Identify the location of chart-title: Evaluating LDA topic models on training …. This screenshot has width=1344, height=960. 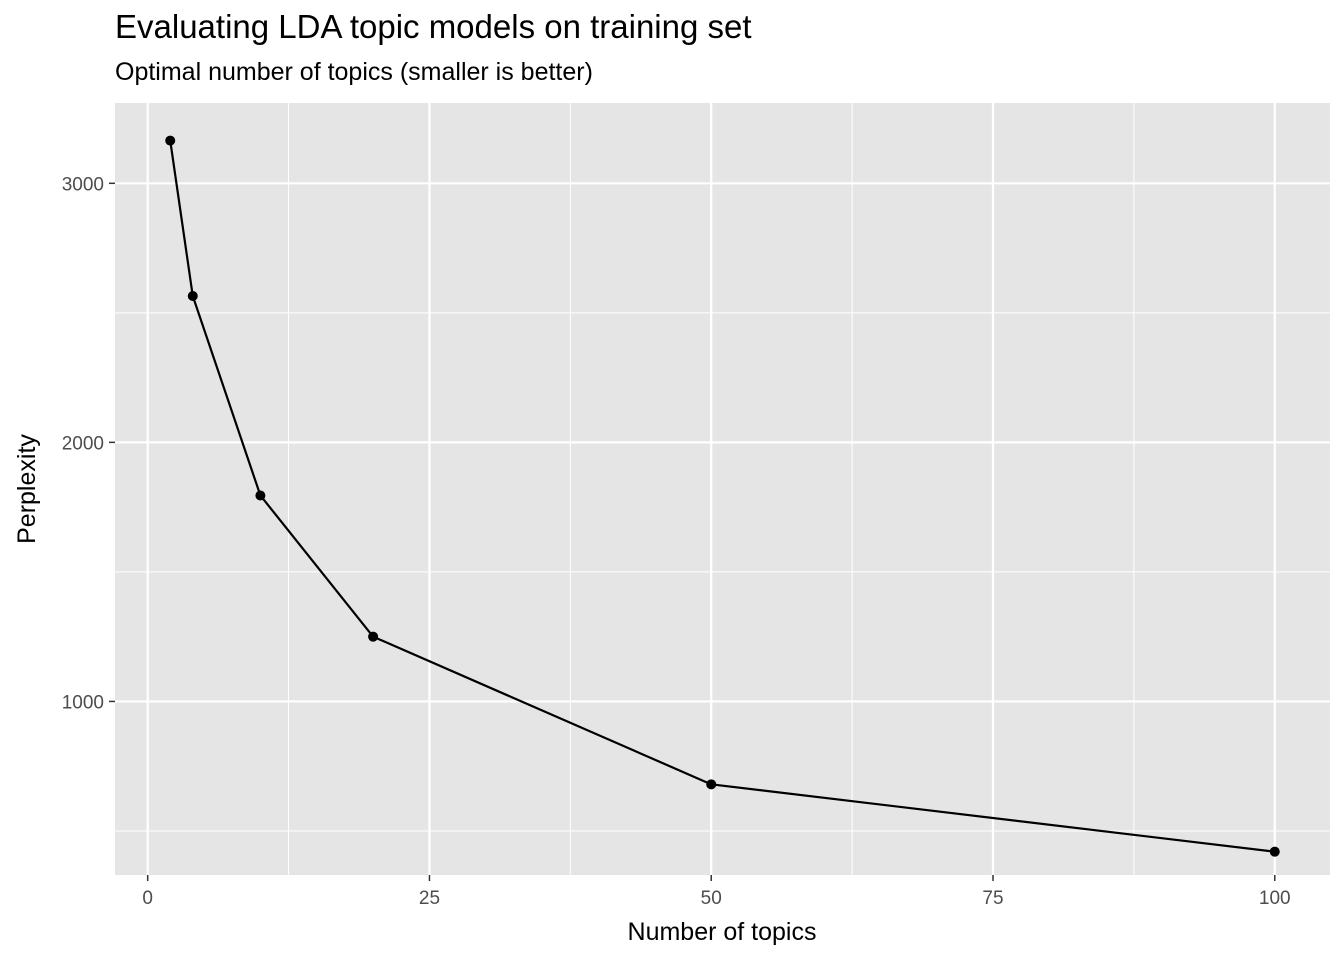
(433, 26).